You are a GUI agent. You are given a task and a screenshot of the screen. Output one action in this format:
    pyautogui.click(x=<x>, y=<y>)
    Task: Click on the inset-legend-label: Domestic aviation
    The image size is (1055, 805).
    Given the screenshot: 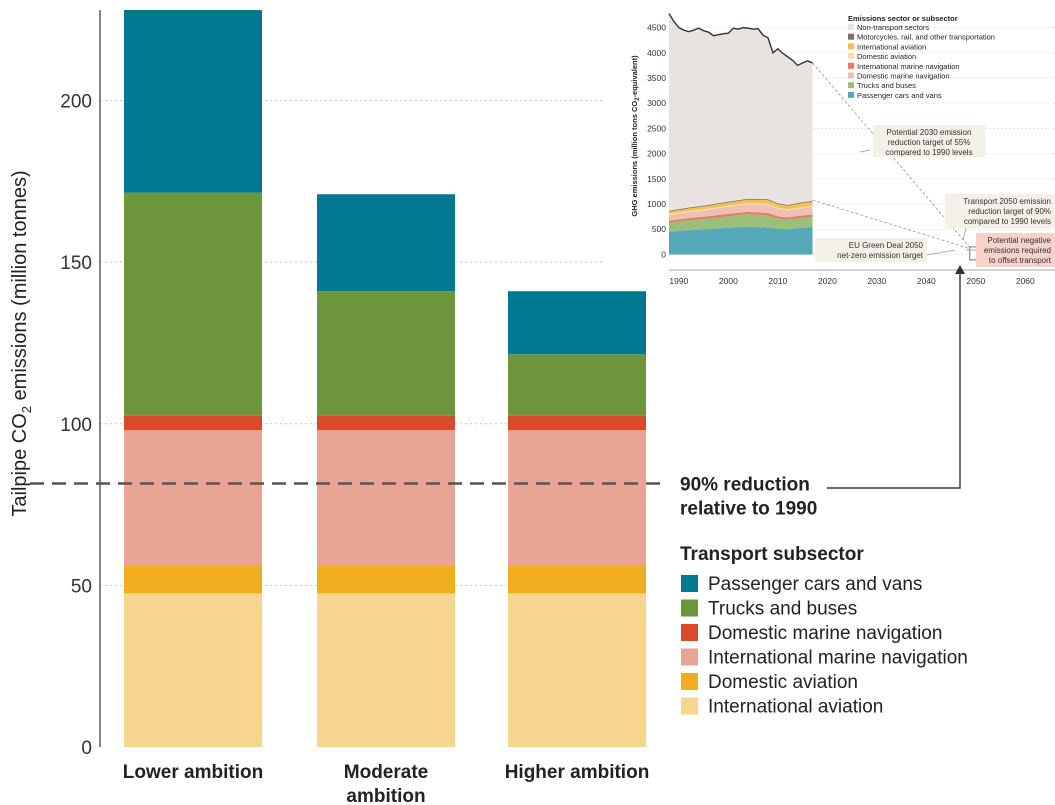 What is the action you would take?
    pyautogui.click(x=886, y=56)
    